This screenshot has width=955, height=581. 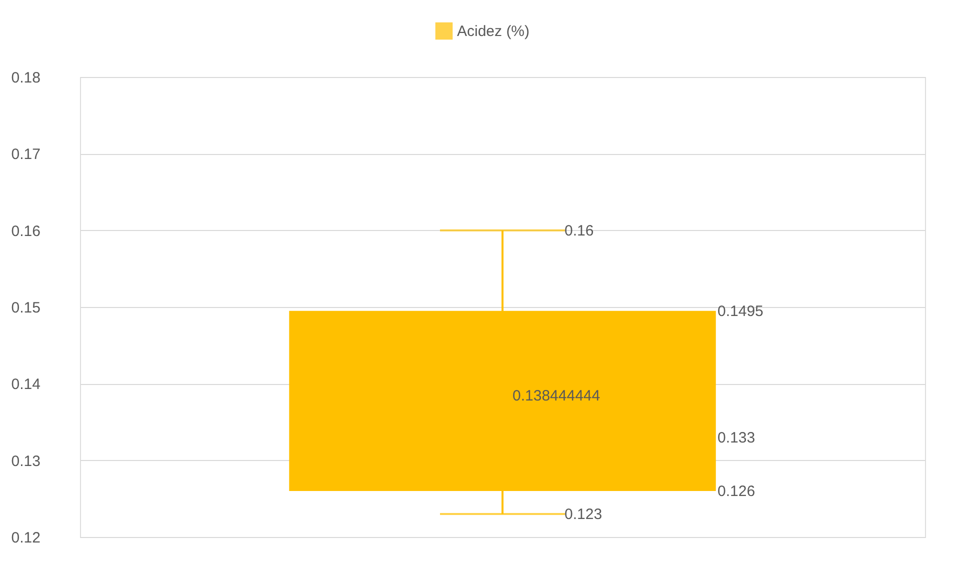 I want to click on annotation: 0.16, so click(x=579, y=231).